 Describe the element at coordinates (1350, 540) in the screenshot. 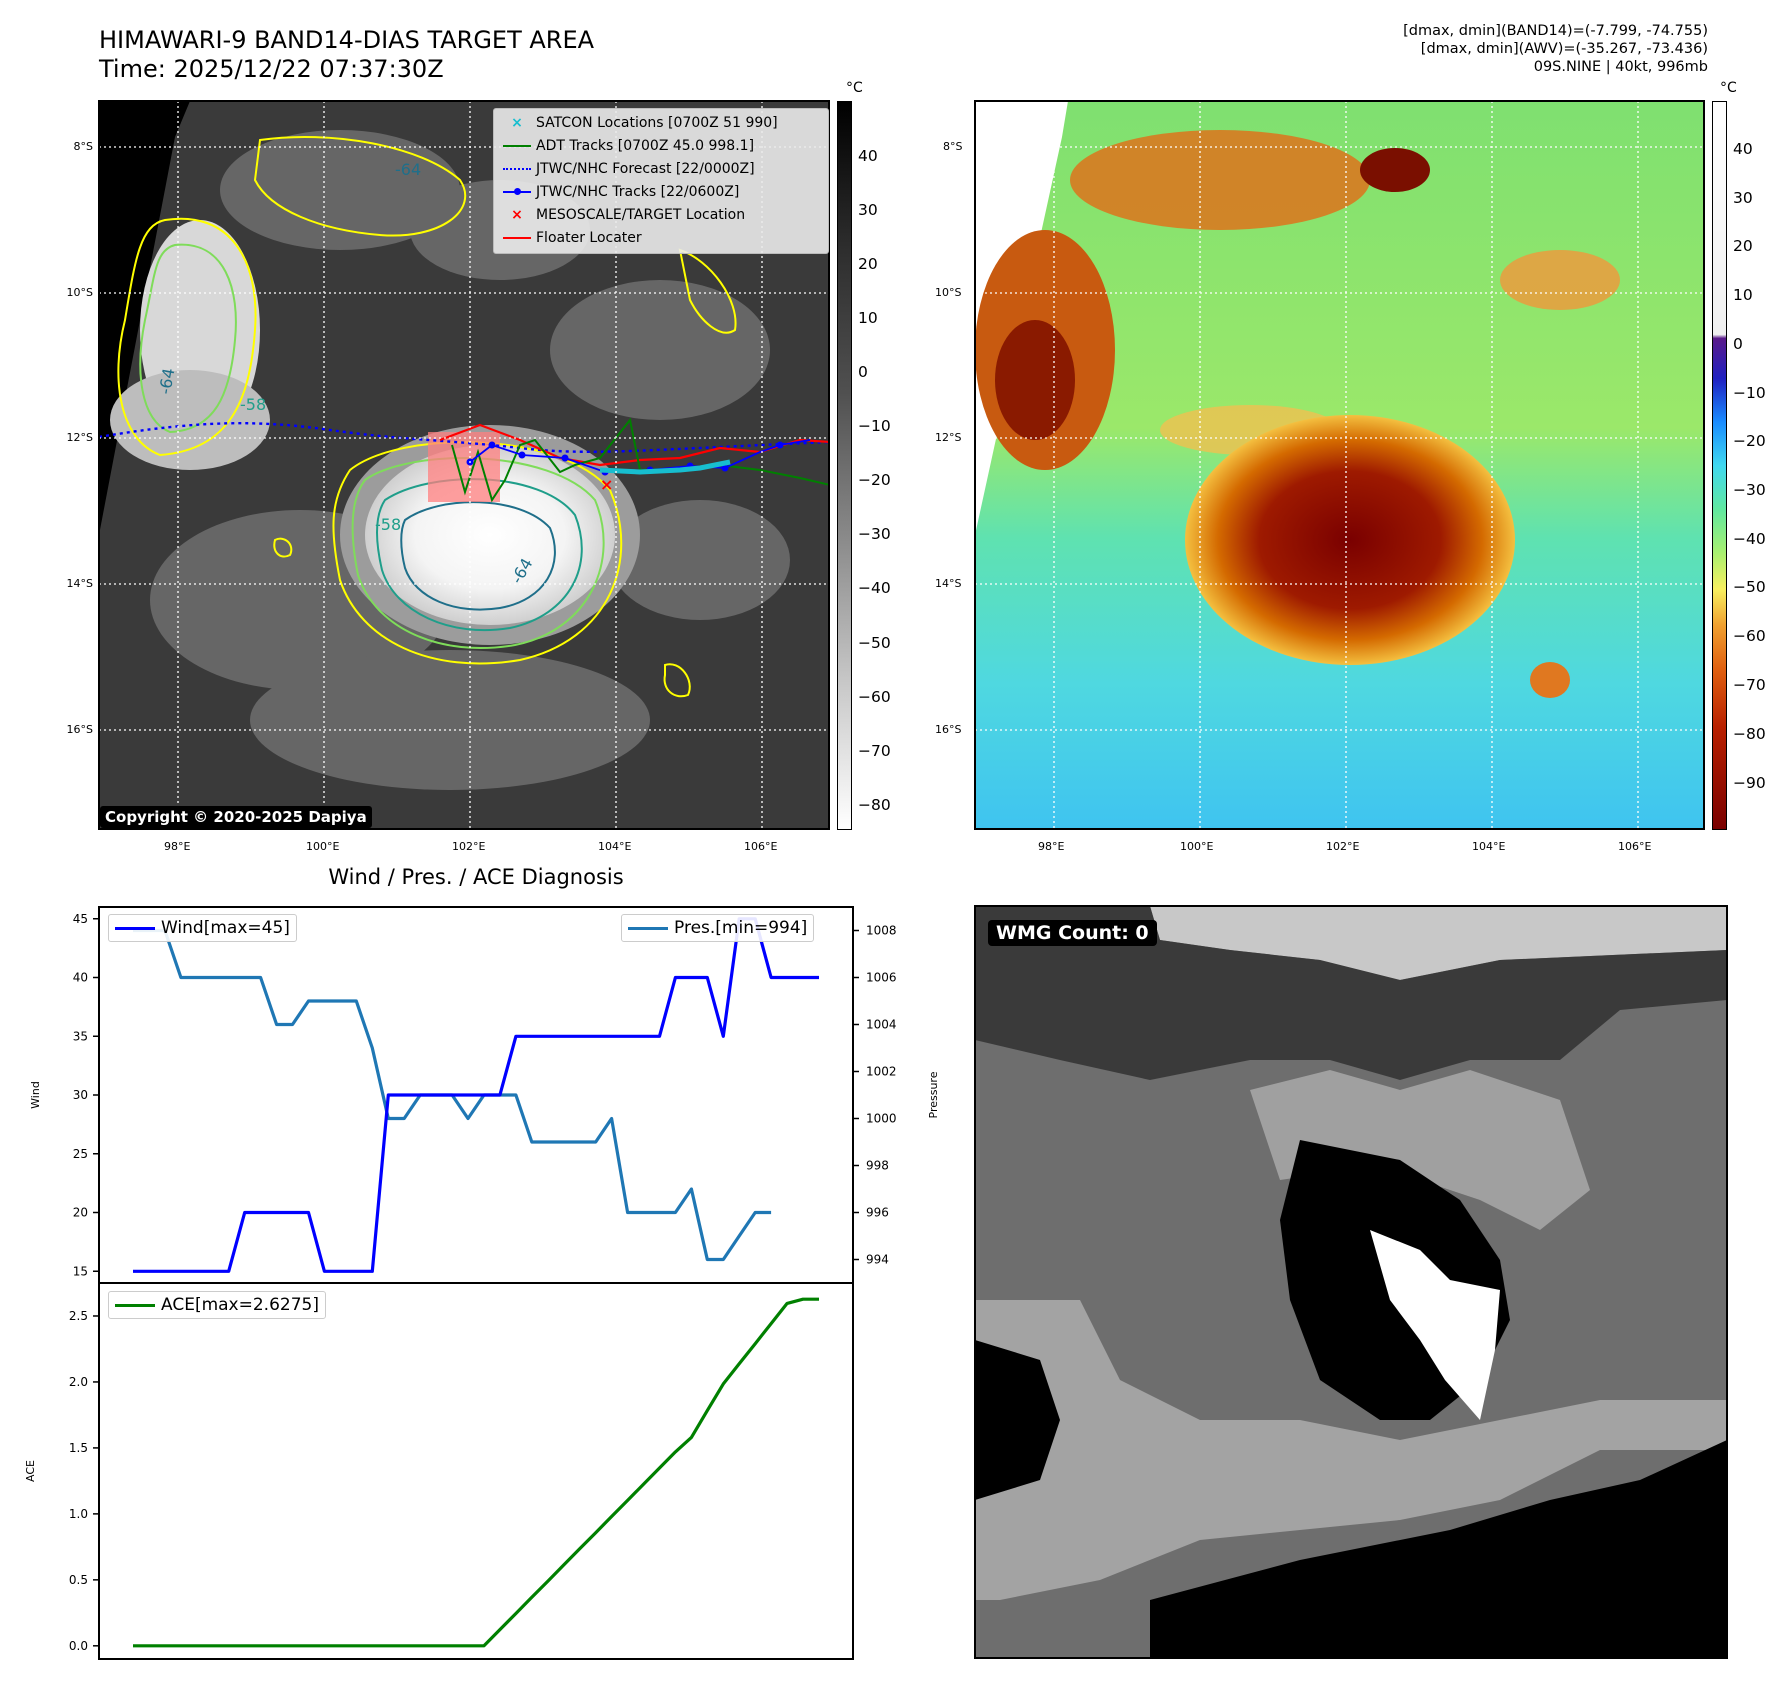

I see `storm-cold-top` at that location.